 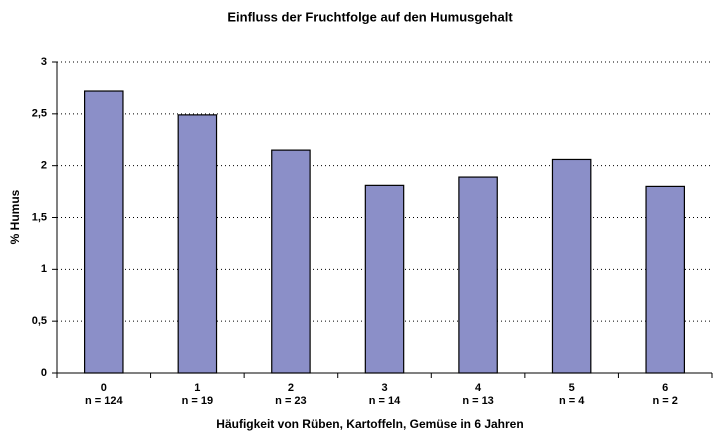 I want to click on y-tick-label: 1, so click(x=44, y=269).